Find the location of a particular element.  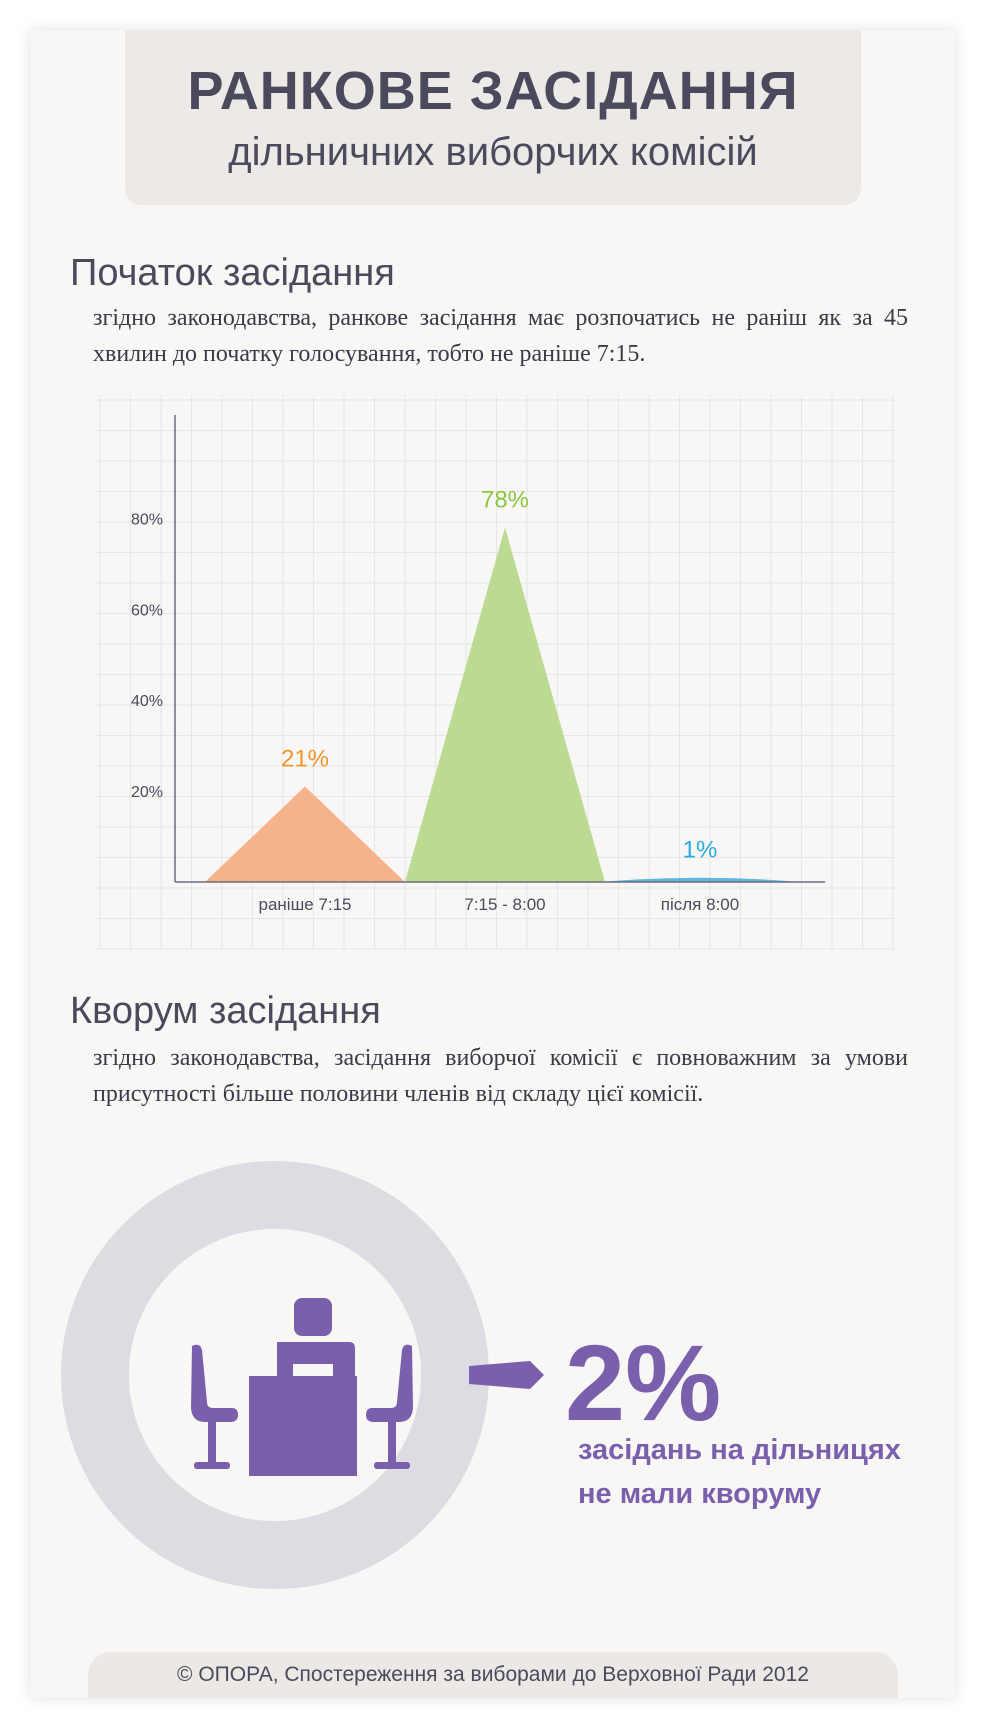

data-label: 1% is located at coordinates (700, 849).